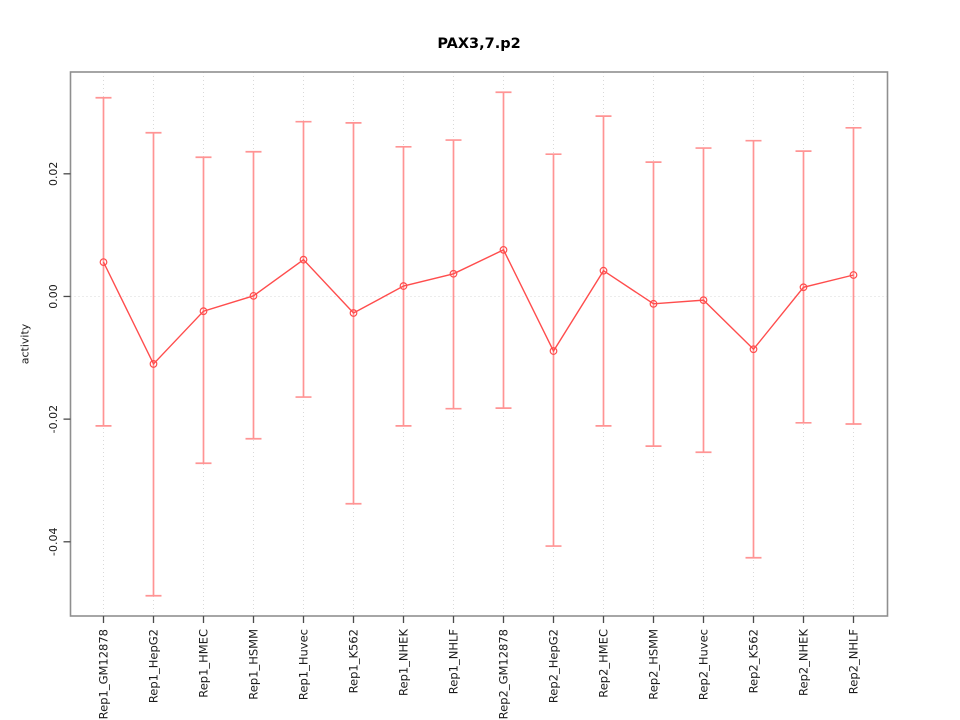 The height and width of the screenshot is (720, 960). Describe the element at coordinates (554, 666) in the screenshot. I see `x-tick-label: Rep2_HepG2` at that location.